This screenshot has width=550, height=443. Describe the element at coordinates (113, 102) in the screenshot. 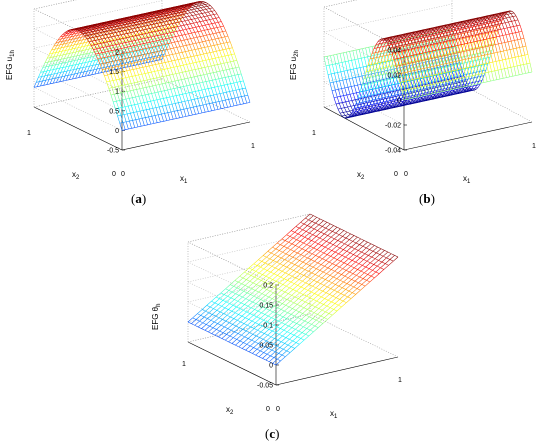

I see `z-tick-labels-a: -0.500.511.52` at that location.